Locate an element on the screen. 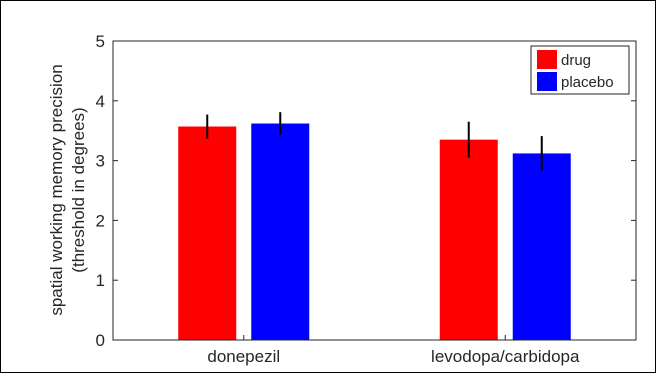 The width and height of the screenshot is (656, 373). legend-label-drug: drug is located at coordinates (576, 60).